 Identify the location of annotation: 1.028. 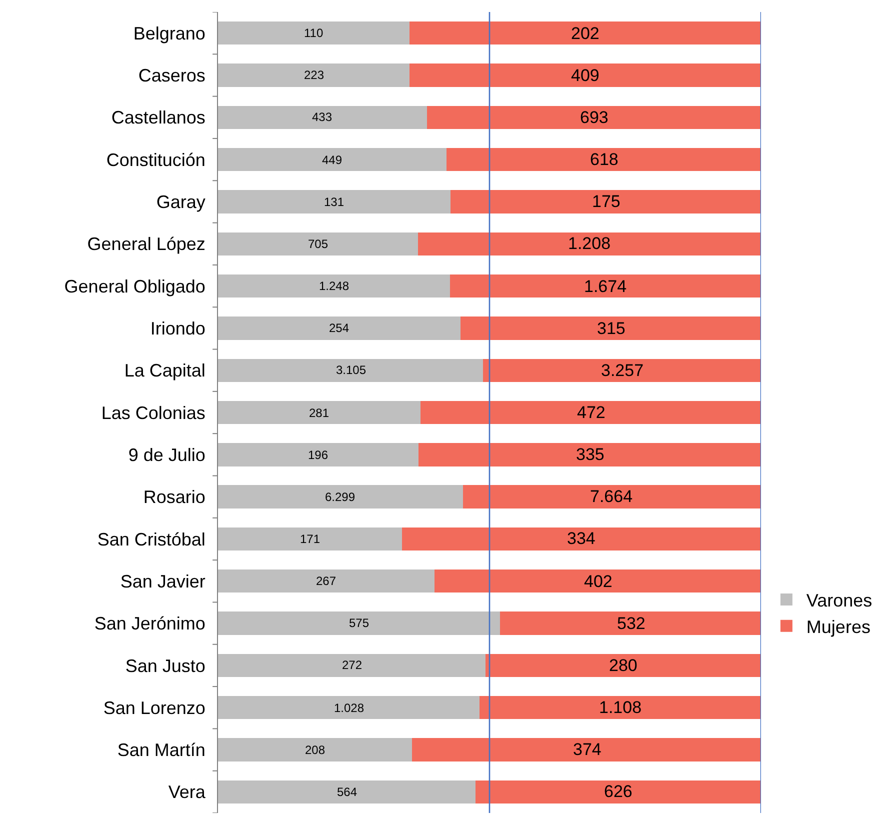
(349, 708).